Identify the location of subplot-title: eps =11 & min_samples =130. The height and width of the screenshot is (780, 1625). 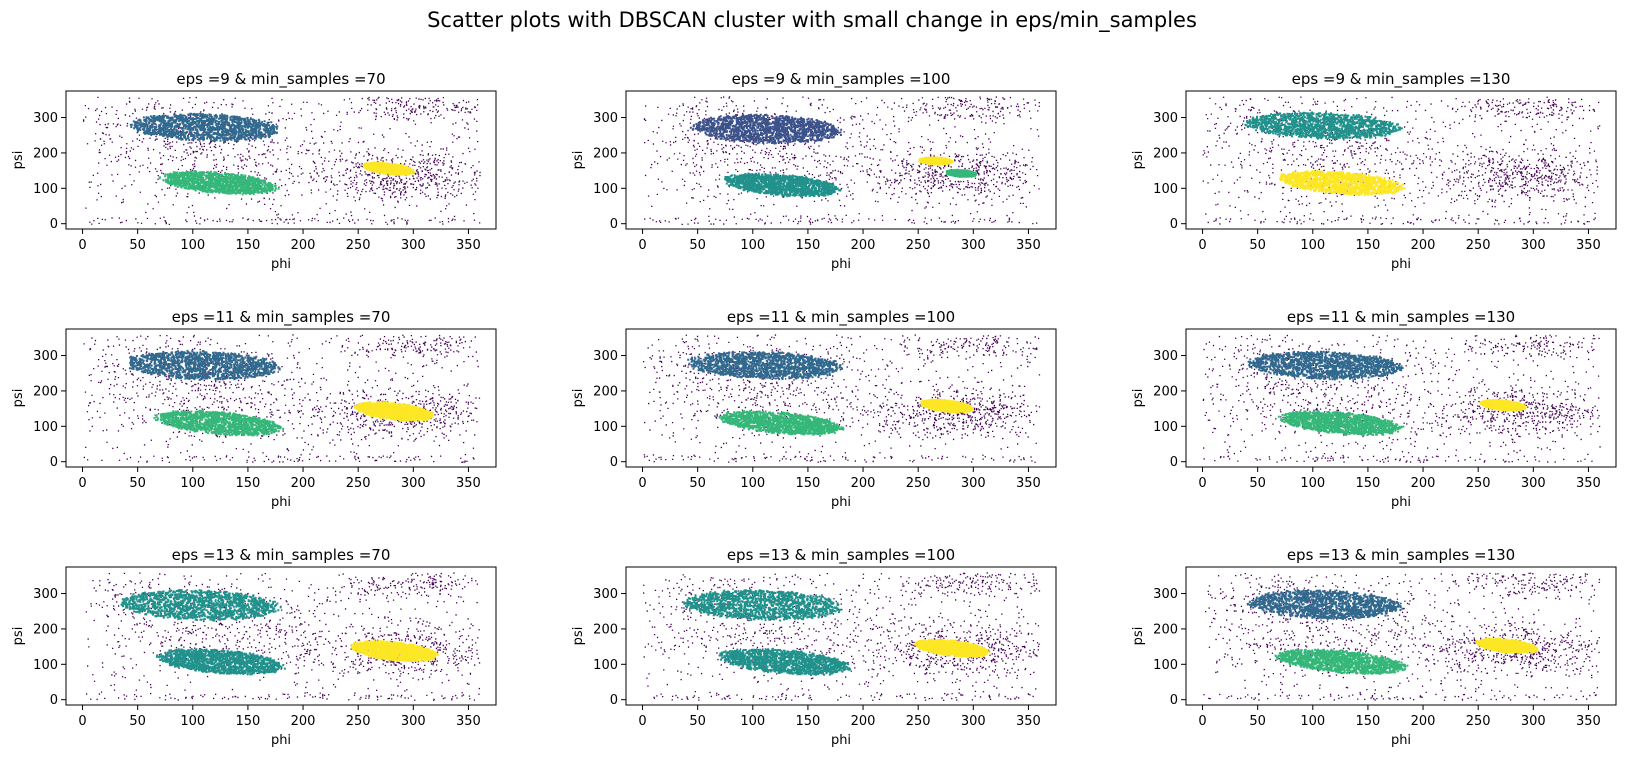
(1401, 317).